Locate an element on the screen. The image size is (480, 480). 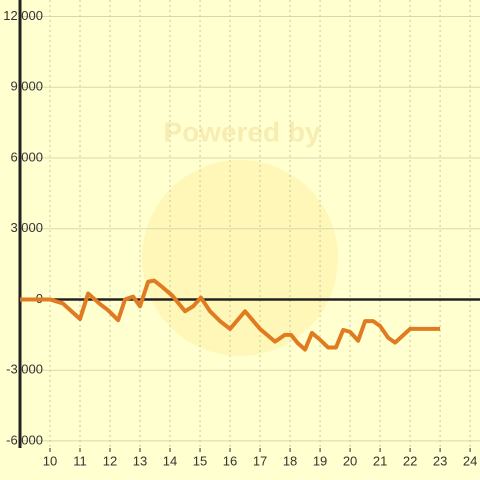
x-tick-label: 16 is located at coordinates (230, 460).